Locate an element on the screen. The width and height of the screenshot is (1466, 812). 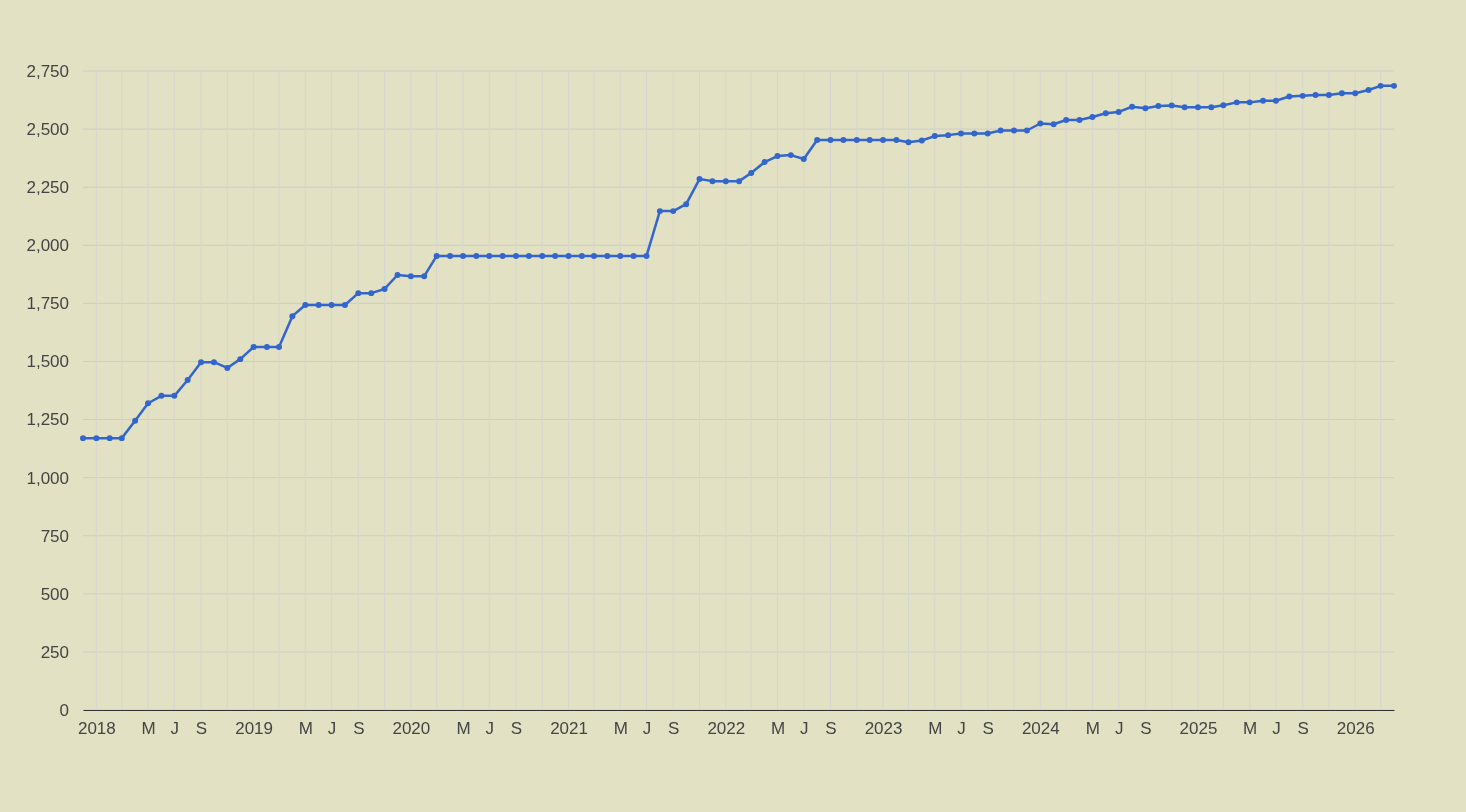
x-tick-label: 2023 is located at coordinates (883, 729).